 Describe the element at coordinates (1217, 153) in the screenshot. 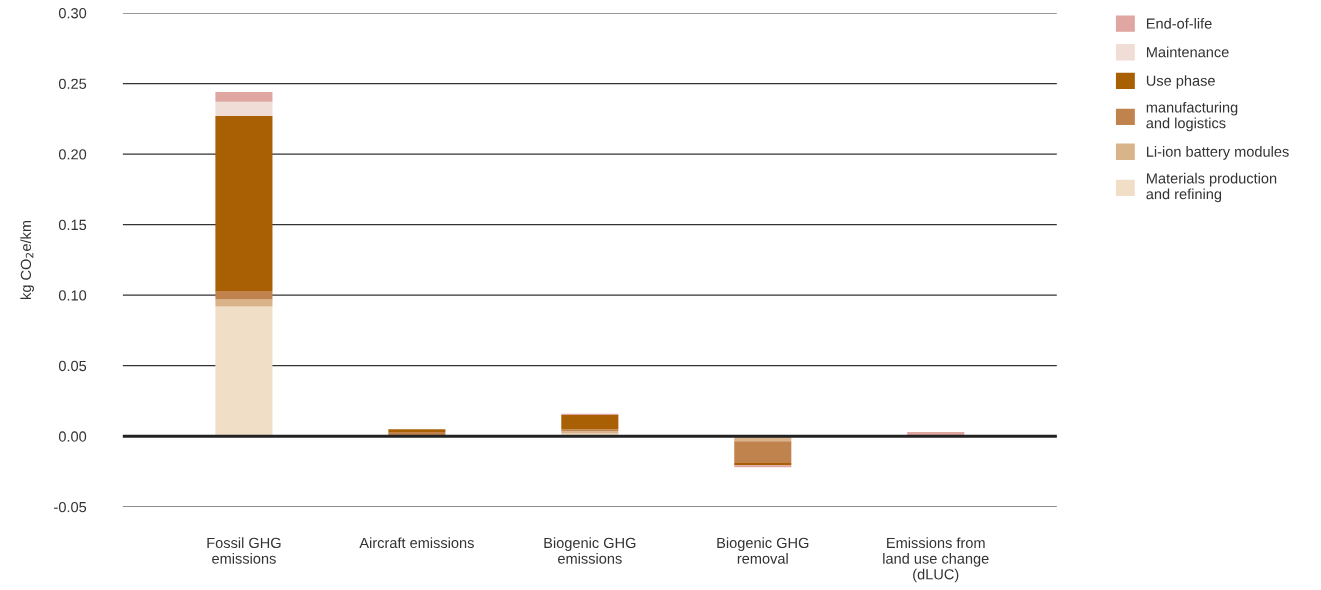

I see `legend-label: Li-ion battery modules` at that location.